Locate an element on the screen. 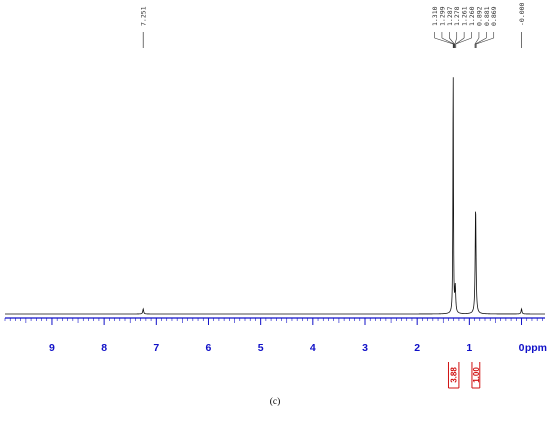 This screenshot has height=429, width=550. tick-label: 3 is located at coordinates (365, 348).